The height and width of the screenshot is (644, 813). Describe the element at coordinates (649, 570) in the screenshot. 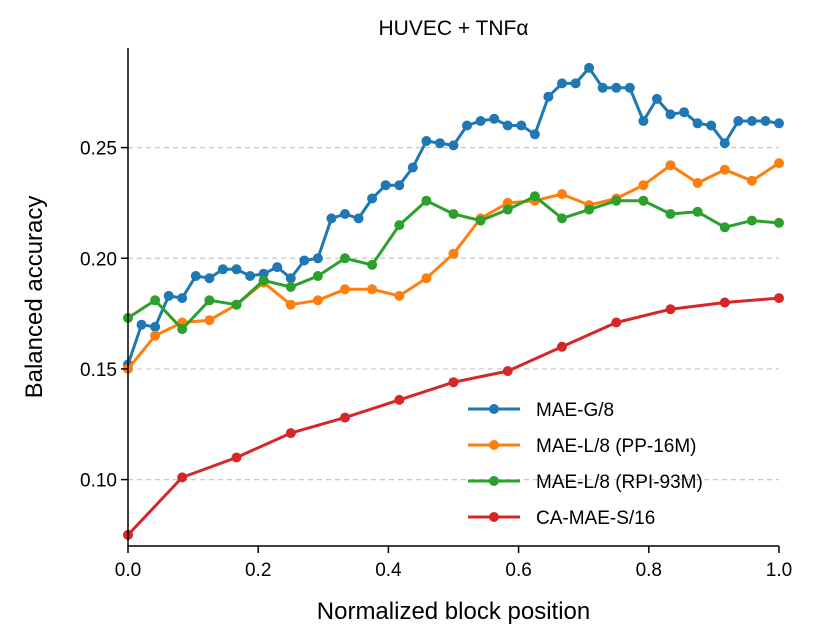

I see `x-tick-label: 0.8` at that location.